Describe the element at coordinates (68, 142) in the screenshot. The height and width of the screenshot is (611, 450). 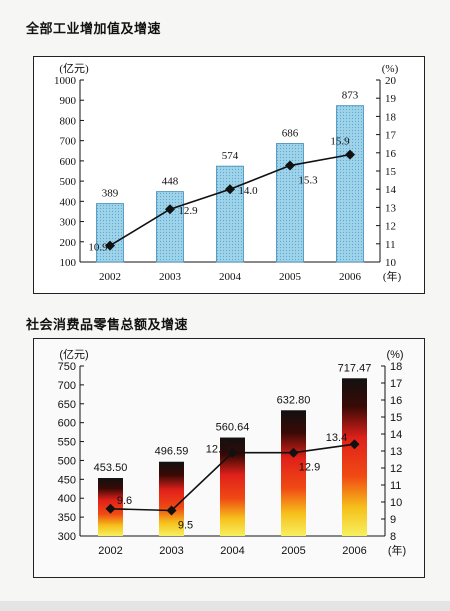
I see `chart-1-left-tick-label: 700` at that location.